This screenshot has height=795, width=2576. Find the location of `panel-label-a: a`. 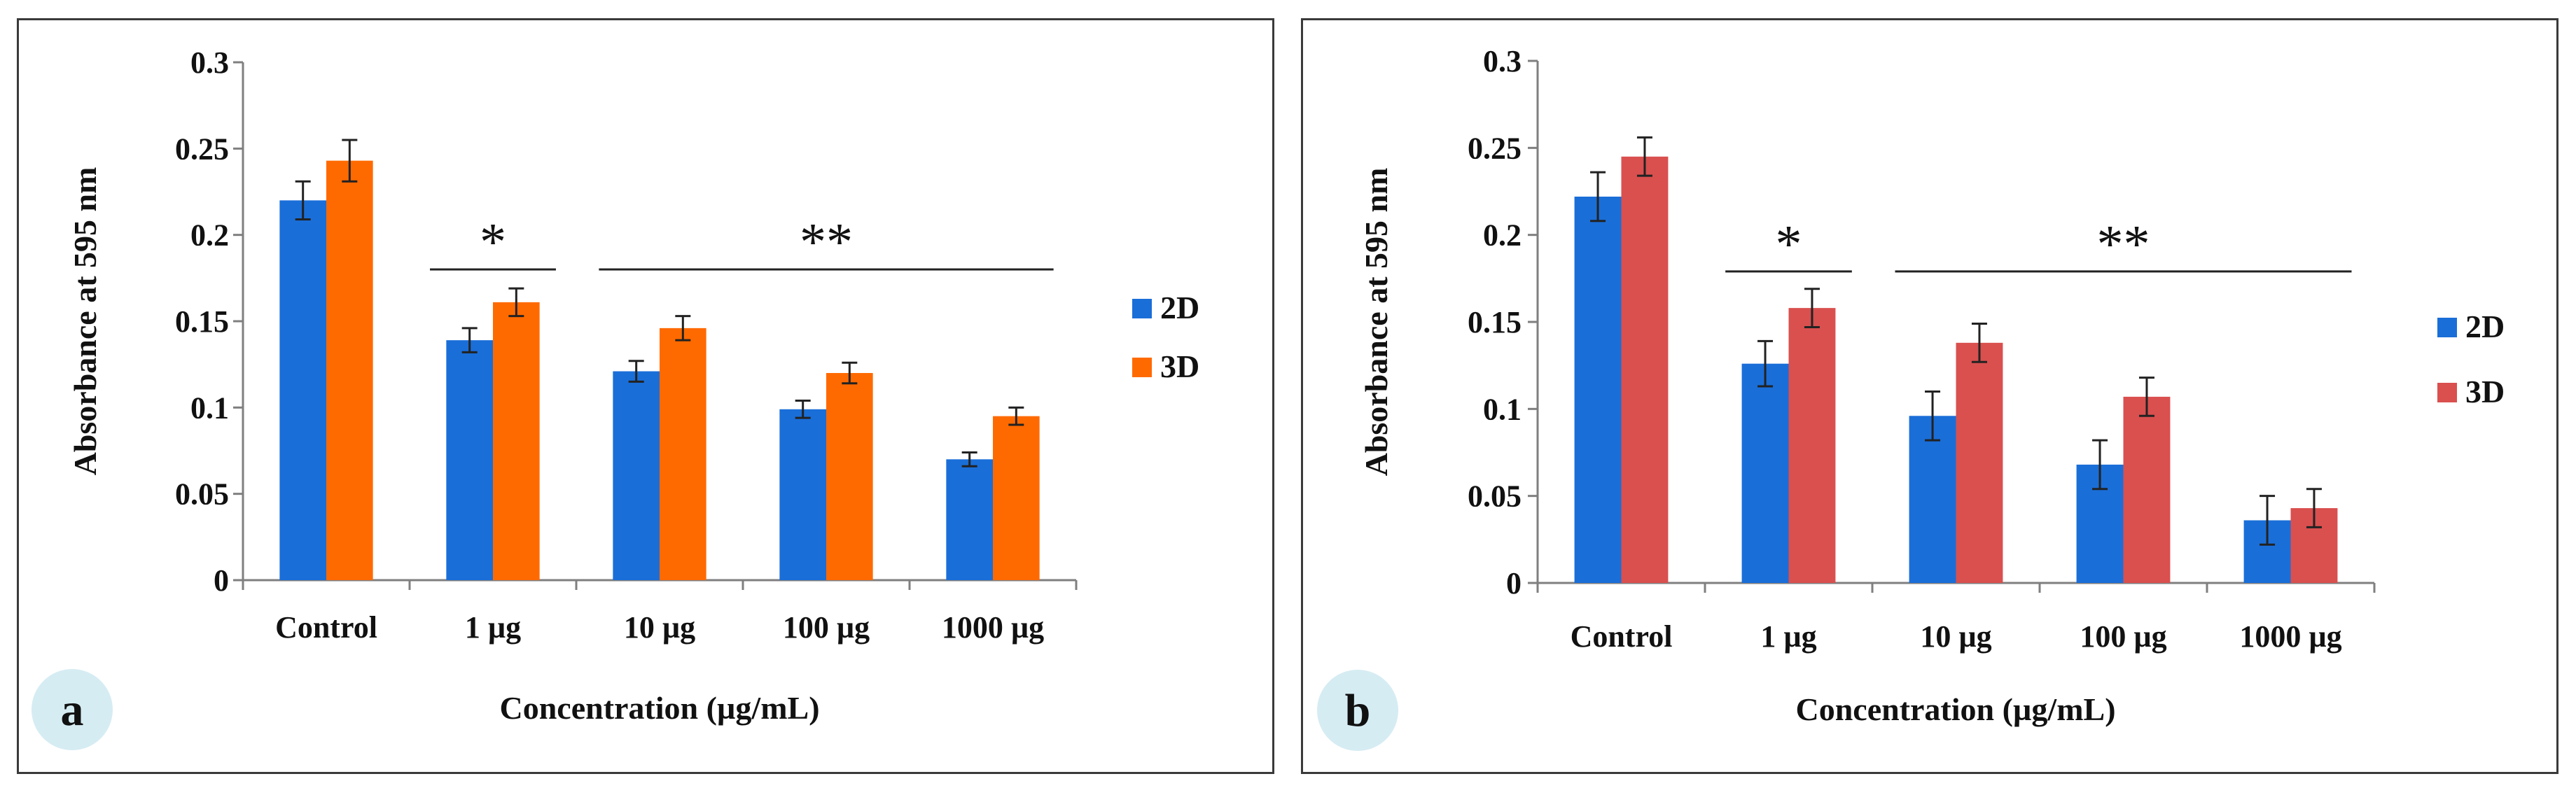

panel-label-a: a is located at coordinates (72, 710).